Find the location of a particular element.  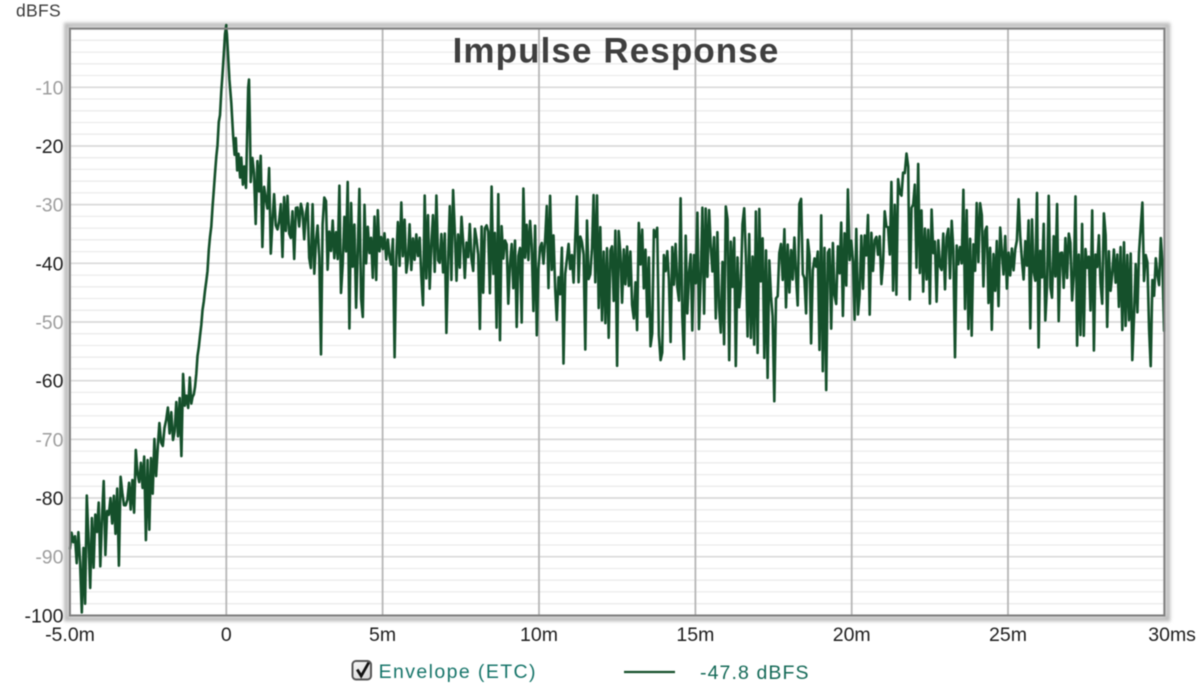

svg-text: 20m is located at coordinates (852, 635).